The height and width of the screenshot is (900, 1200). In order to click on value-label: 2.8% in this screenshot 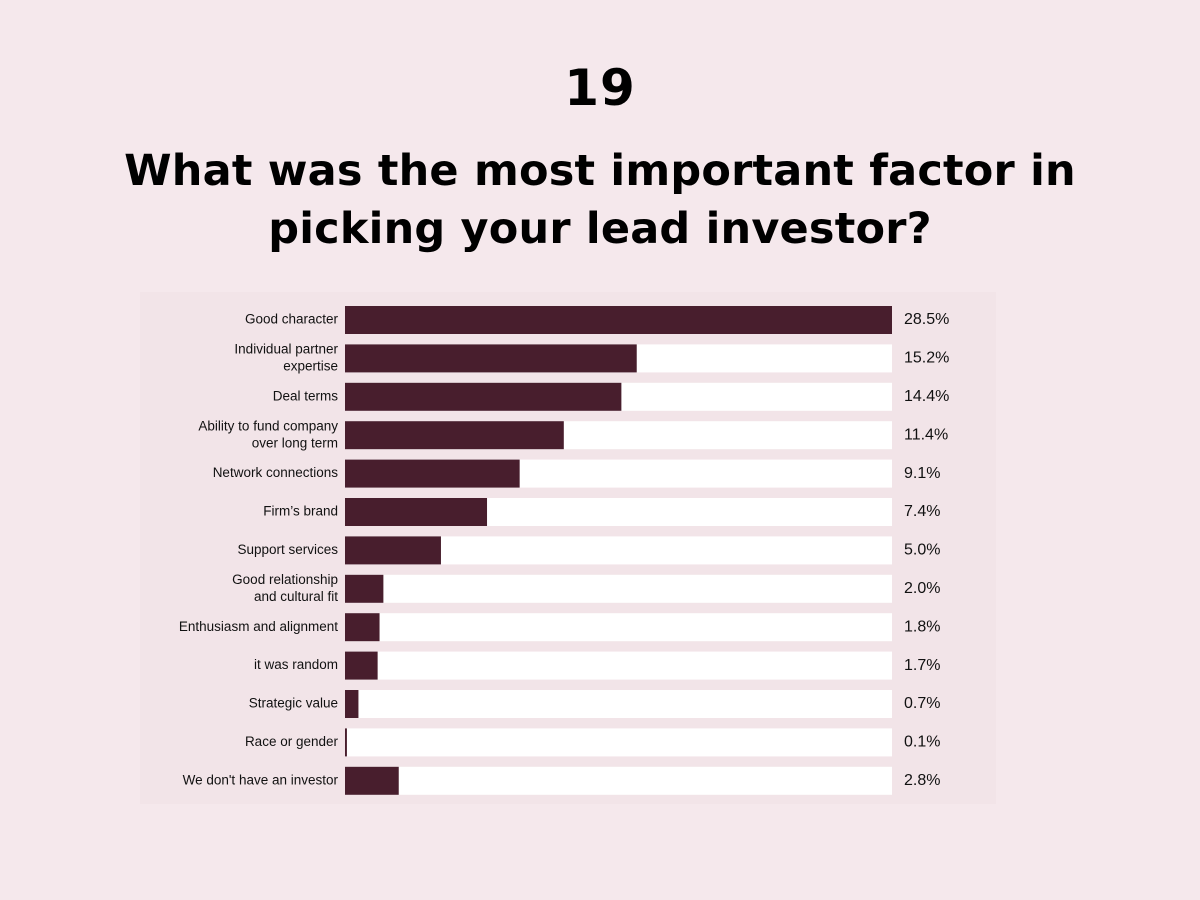, I will do `click(922, 780)`.